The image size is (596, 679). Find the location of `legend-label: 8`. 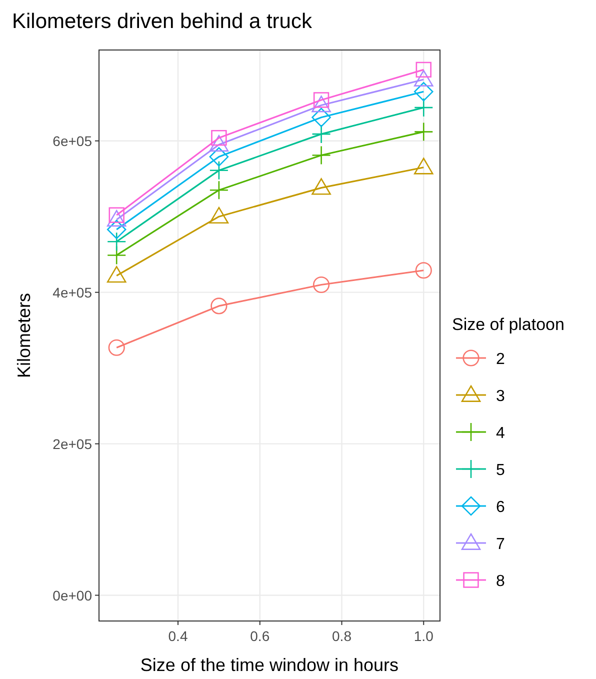

legend-label: 8 is located at coordinates (500, 581).